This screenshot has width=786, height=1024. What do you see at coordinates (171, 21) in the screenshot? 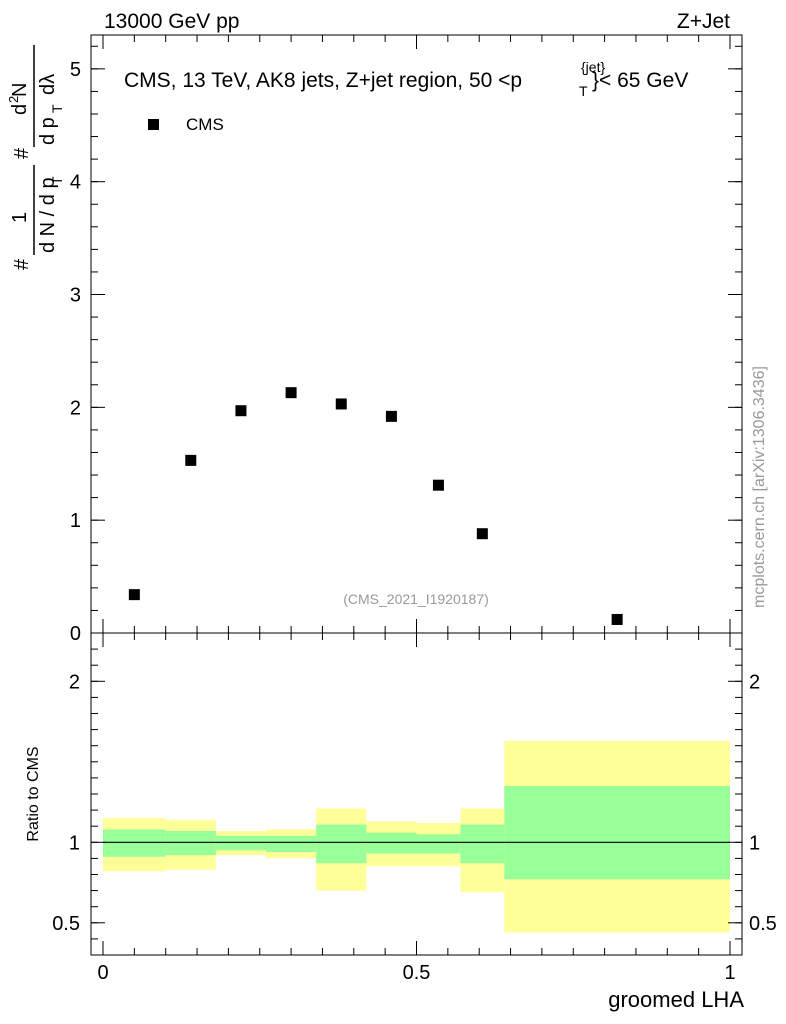
I see `header-left-label: 13000 GeV pp` at bounding box center [171, 21].